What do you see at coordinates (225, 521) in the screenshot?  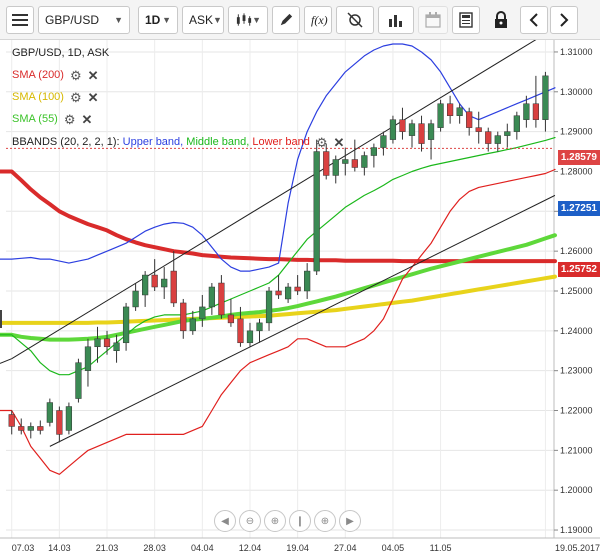 I see `pan-left-icon: ◀` at bounding box center [225, 521].